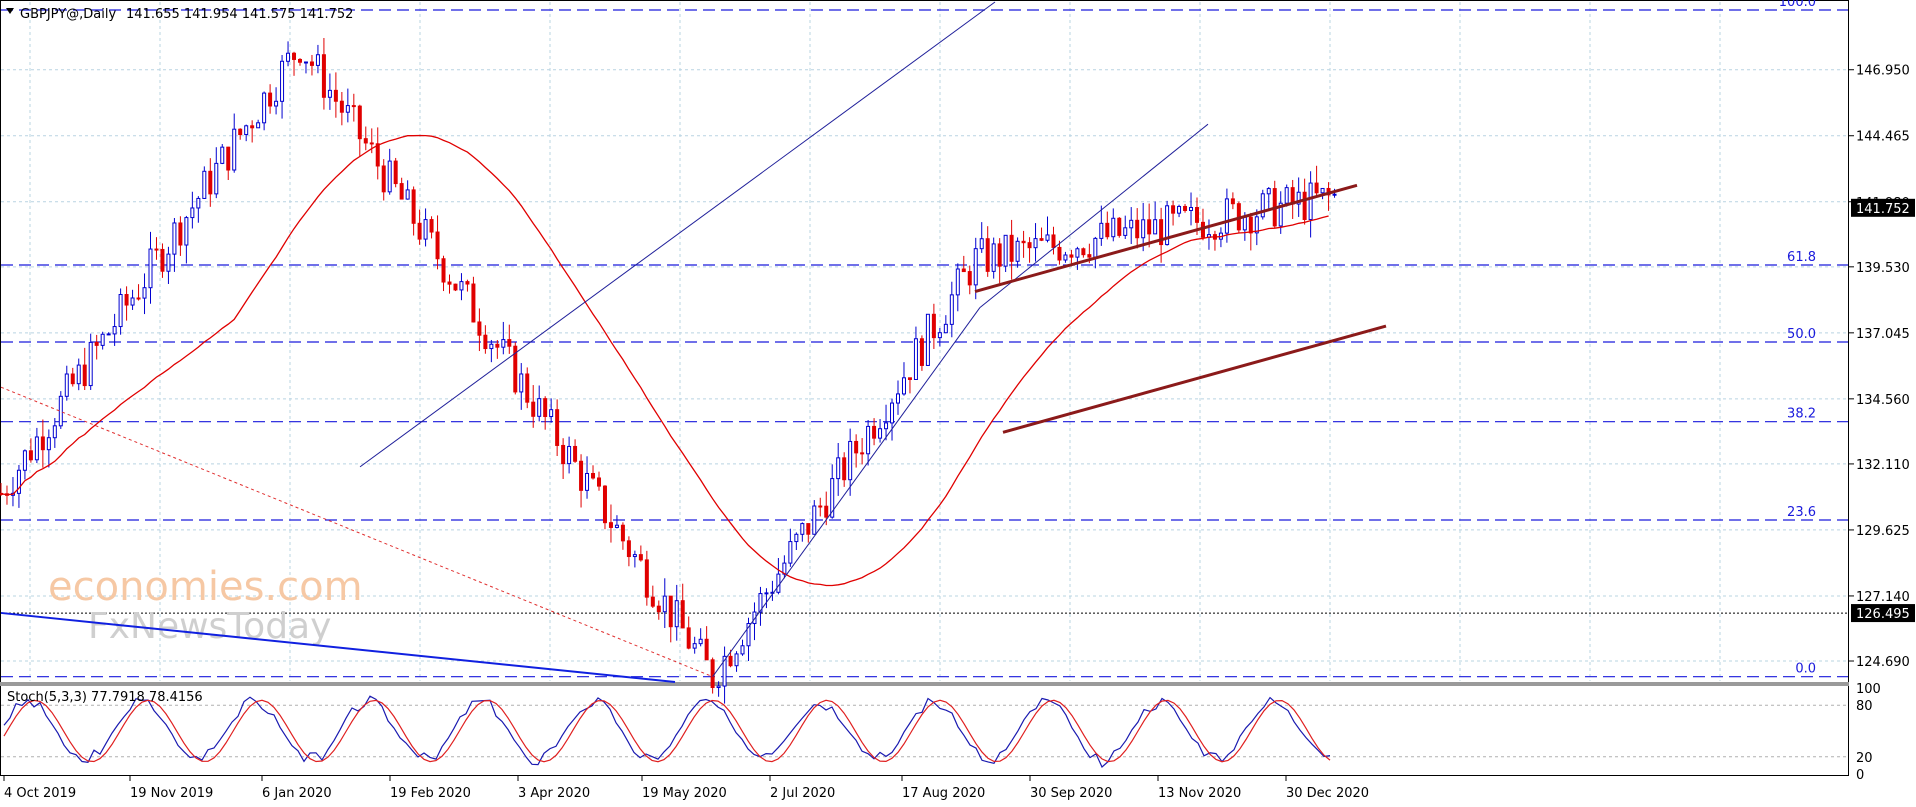 Image resolution: width=1916 pixels, height=807 pixels. Describe the element at coordinates (40, 793) in the screenshot. I see `time-tick-label: 4 Oct 2019` at that location.